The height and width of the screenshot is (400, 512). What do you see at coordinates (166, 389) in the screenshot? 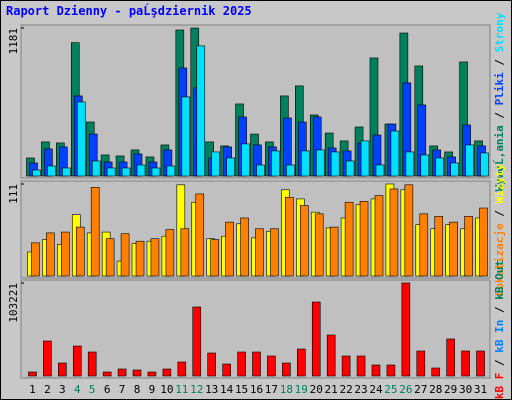
I see `x-tick-label: 10` at bounding box center [166, 389].